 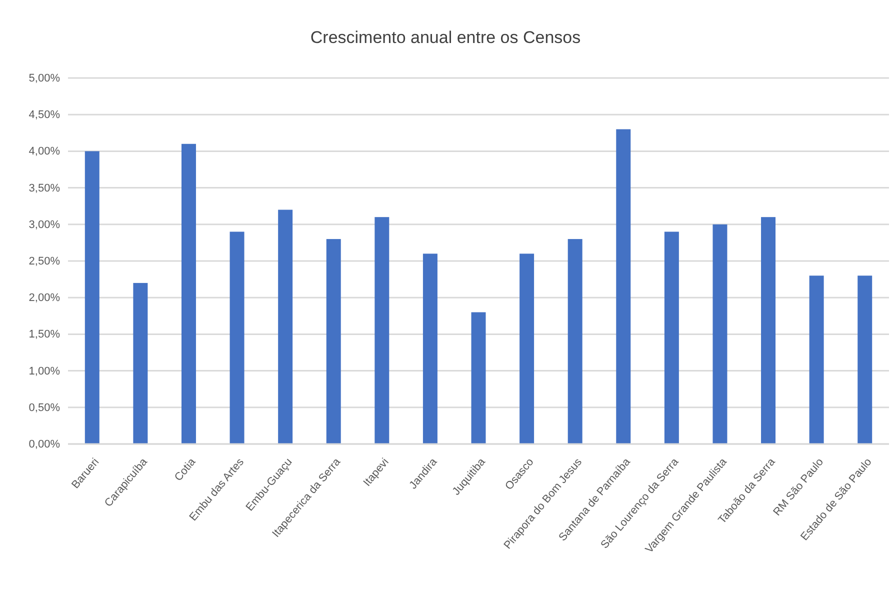 I want to click on y-tick-label: 4,00%, so click(x=44, y=152).